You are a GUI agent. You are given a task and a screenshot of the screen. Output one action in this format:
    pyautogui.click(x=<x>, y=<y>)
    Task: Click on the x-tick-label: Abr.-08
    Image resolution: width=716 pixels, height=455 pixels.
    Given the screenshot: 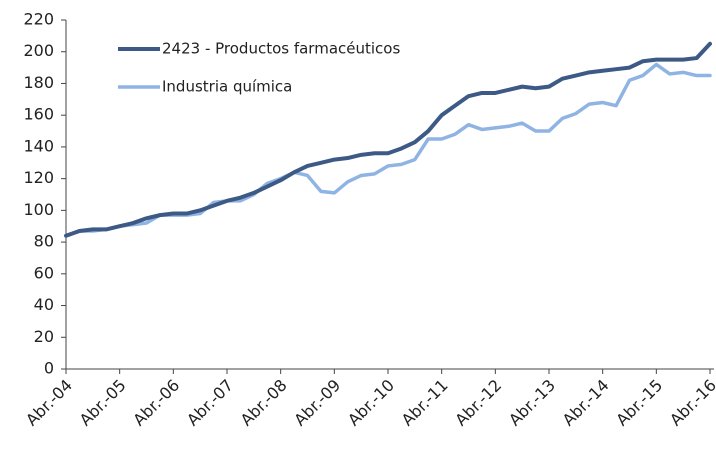 What is the action you would take?
    pyautogui.click(x=264, y=403)
    